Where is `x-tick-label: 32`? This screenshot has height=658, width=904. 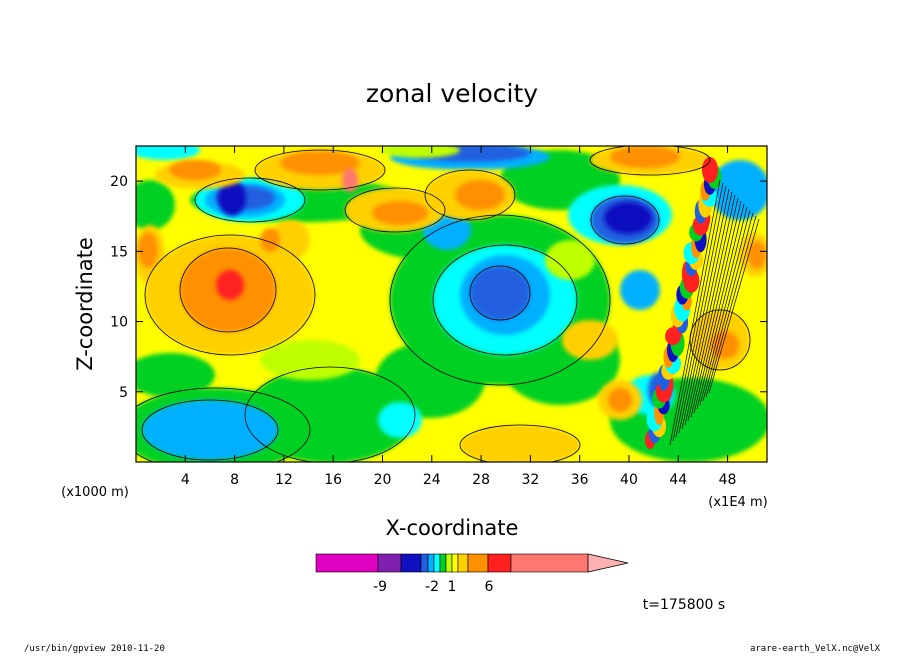 x-tick-label: 32 is located at coordinates (530, 480).